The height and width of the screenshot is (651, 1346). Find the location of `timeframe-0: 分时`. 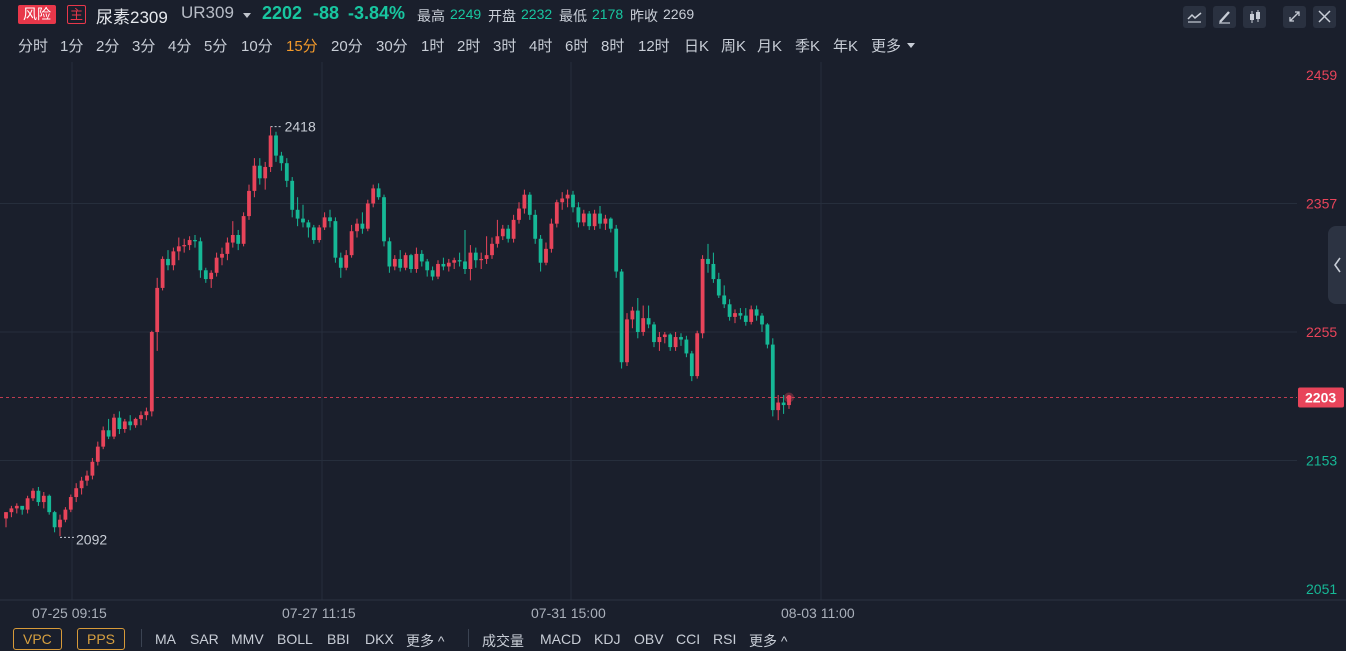

timeframe-0: 分时 is located at coordinates (33, 46).